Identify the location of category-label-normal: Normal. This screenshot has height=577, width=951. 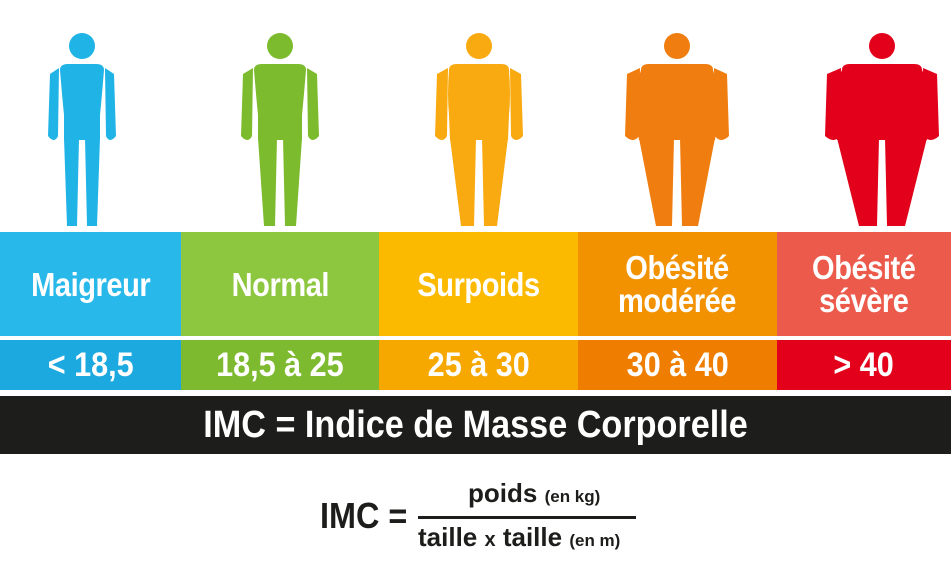
(280, 284).